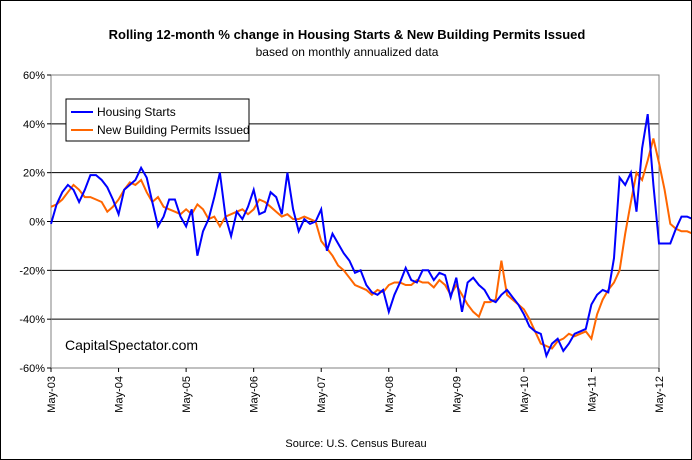 This screenshot has height=460, width=692. Describe the element at coordinates (355, 444) in the screenshot. I see `source-note: Source: U.S. Census Bureau` at that location.